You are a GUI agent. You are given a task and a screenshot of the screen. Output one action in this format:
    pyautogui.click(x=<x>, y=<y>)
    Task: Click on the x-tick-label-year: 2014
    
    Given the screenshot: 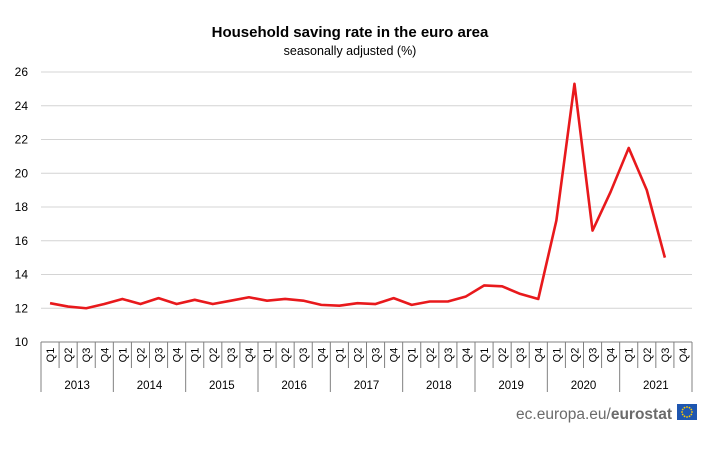 What is the action you would take?
    pyautogui.click(x=150, y=386)
    